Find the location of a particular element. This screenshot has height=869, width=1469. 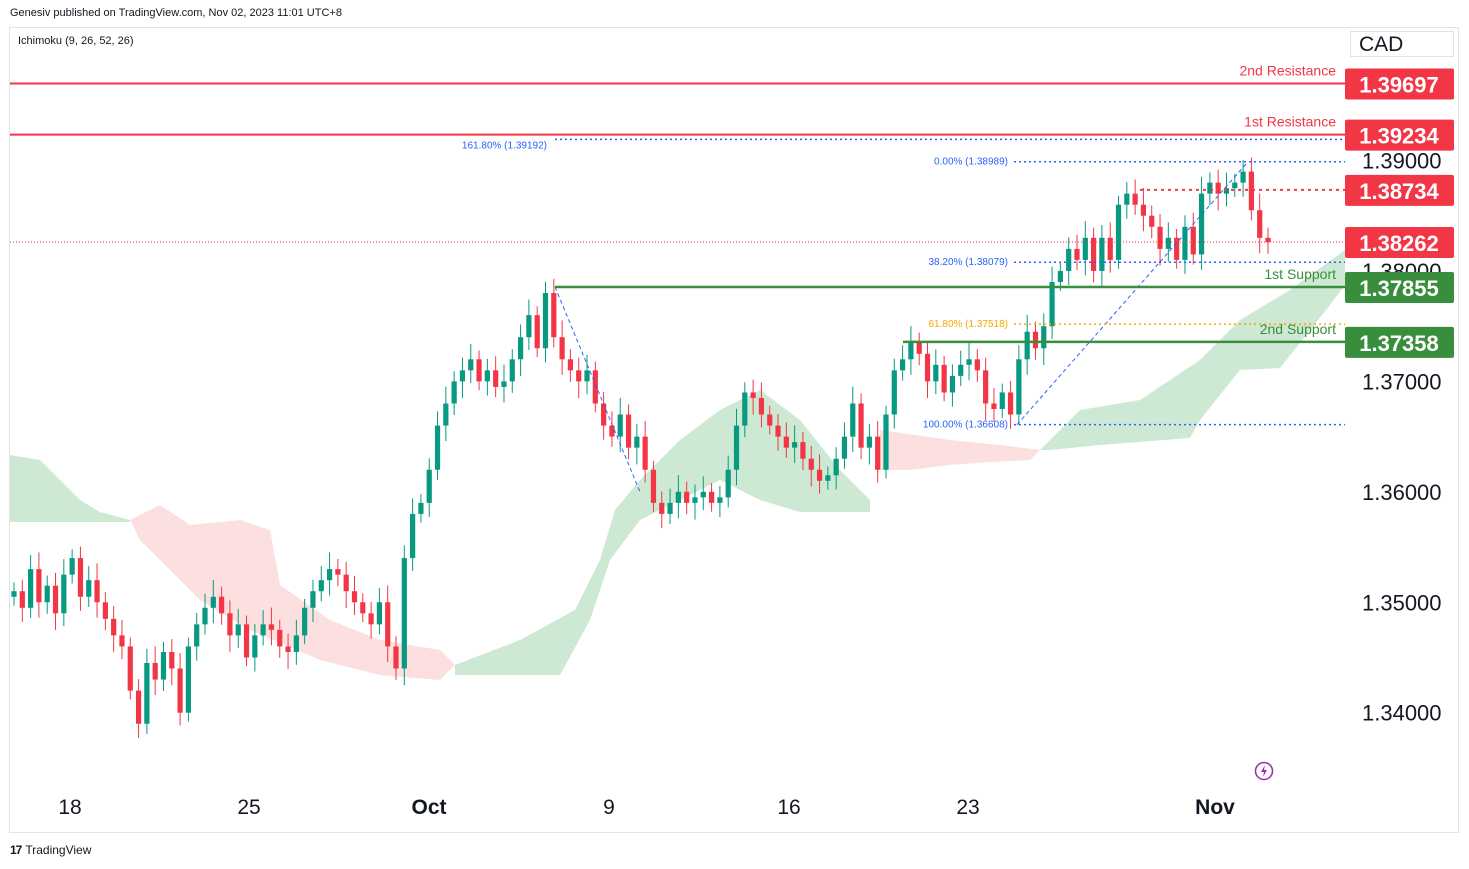

x-tick-label-4: 16 is located at coordinates (788, 807).